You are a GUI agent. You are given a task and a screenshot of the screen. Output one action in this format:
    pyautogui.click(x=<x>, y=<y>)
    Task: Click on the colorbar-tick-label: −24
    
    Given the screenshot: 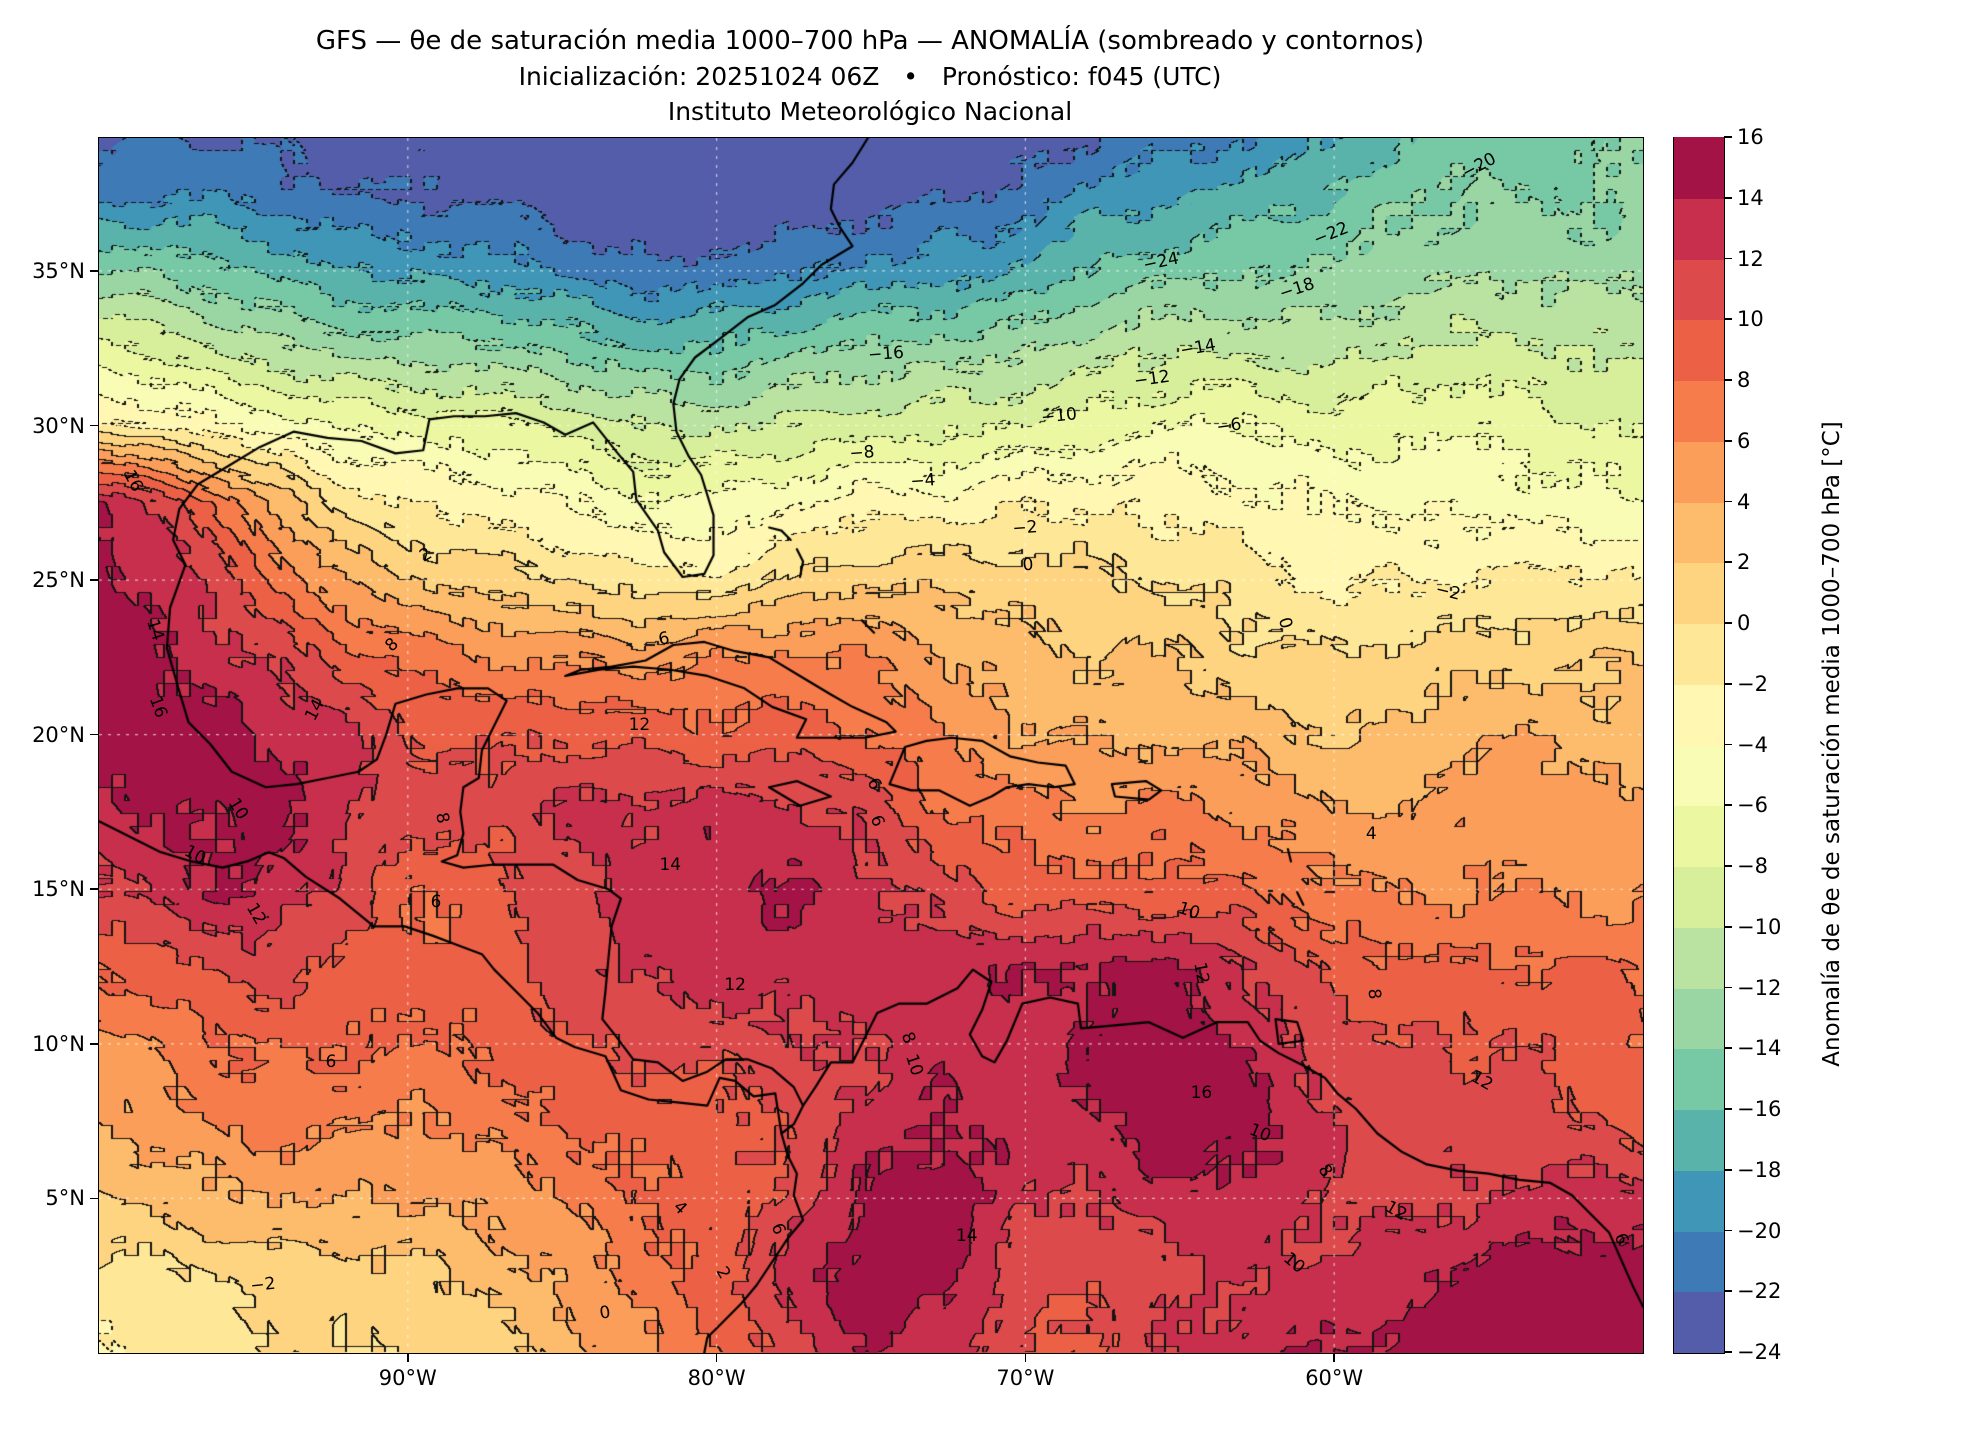 What is the action you would take?
    pyautogui.click(x=1759, y=1352)
    